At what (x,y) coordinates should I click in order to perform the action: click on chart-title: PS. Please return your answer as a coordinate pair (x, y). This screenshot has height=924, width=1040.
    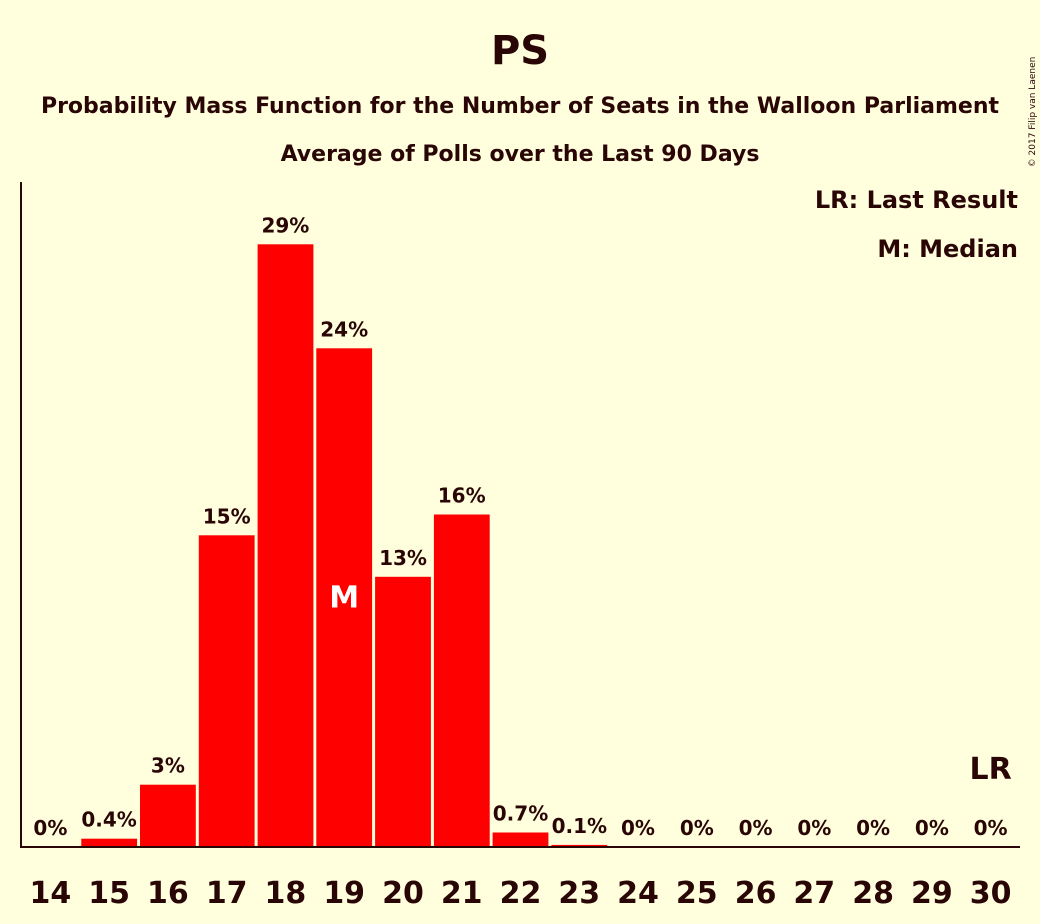
    Looking at the image, I should click on (520, 51).